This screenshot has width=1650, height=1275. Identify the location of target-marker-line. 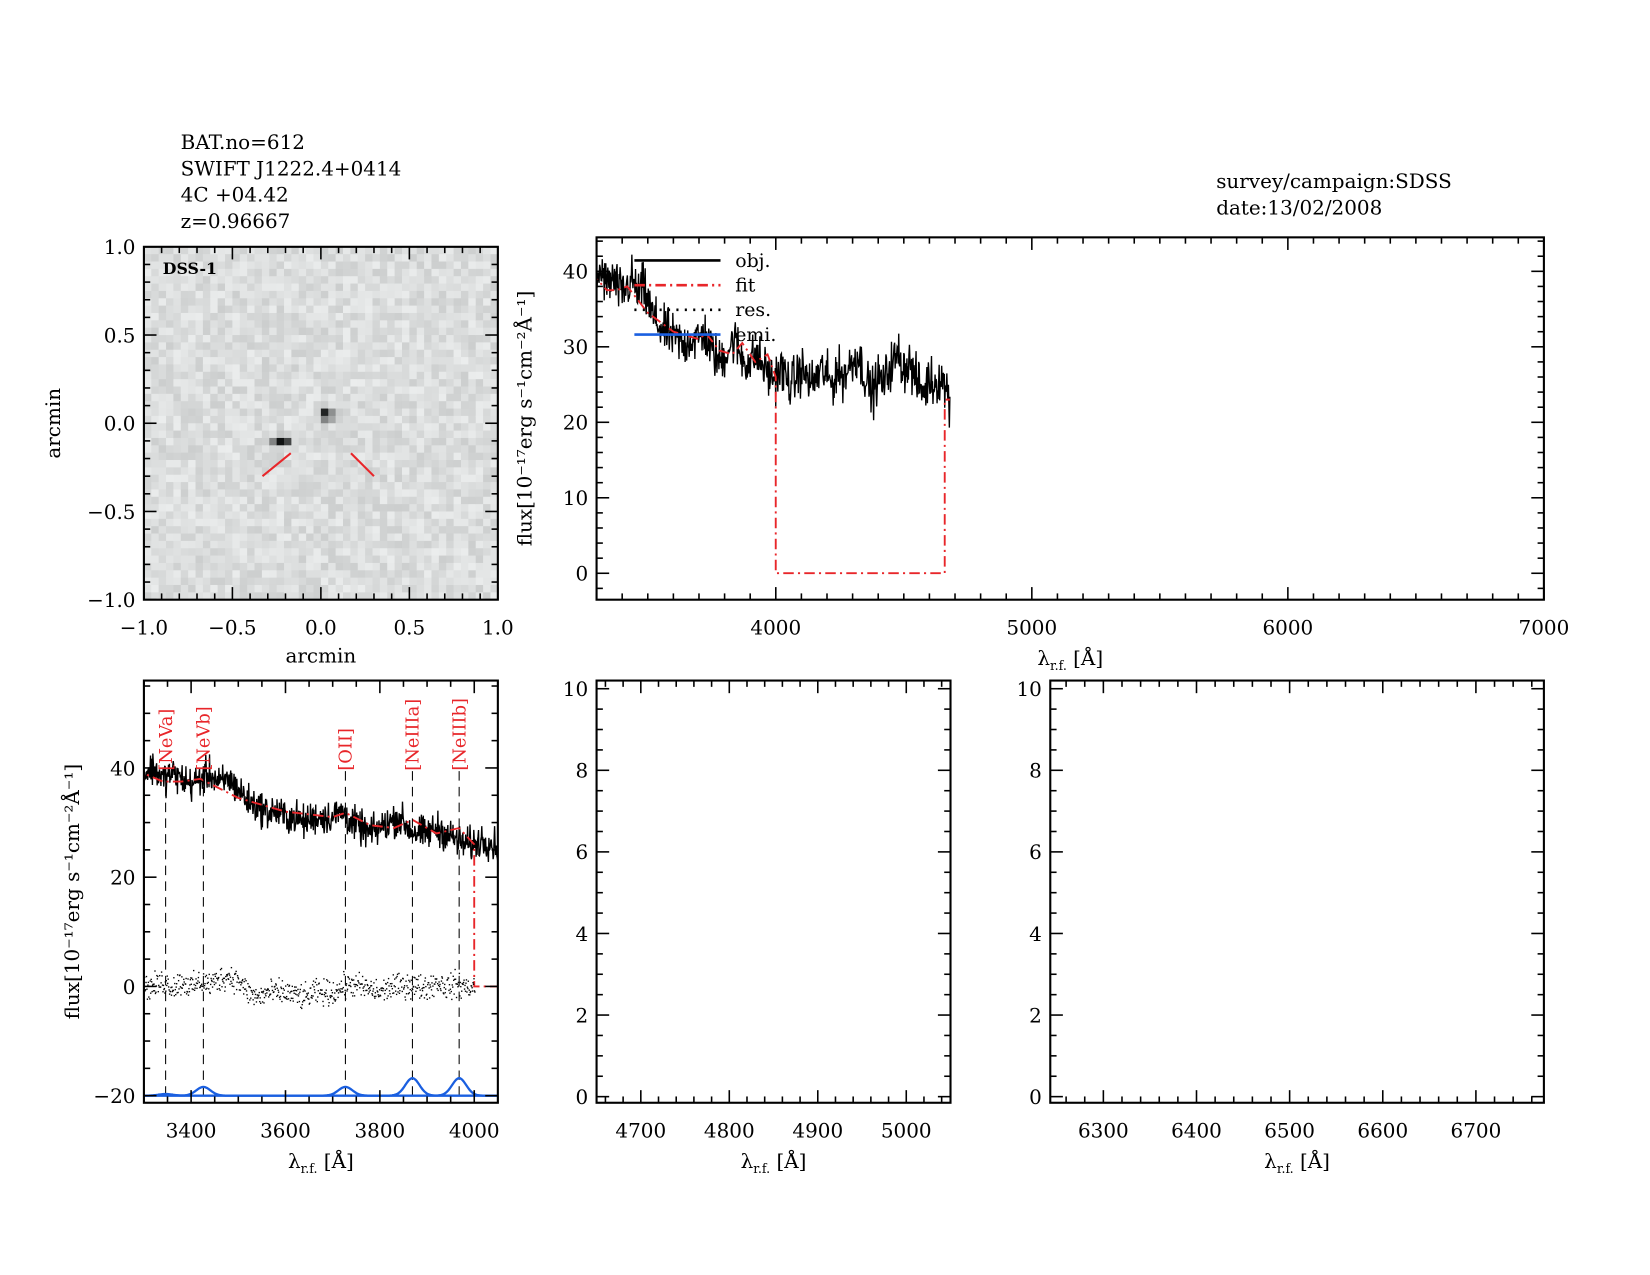
(362, 464).